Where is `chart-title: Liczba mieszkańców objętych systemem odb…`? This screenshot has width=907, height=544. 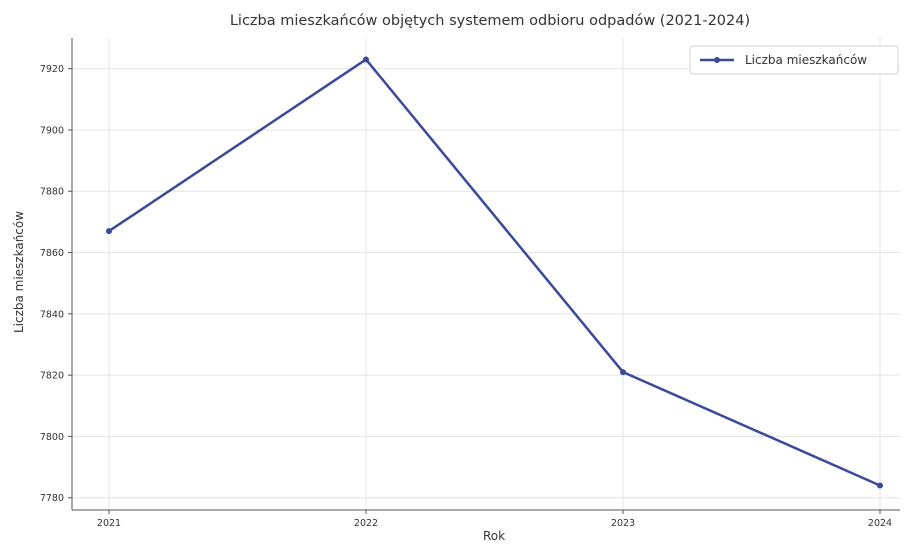
chart-title: Liczba mieszkańców objętych systemem odb… is located at coordinates (490, 21).